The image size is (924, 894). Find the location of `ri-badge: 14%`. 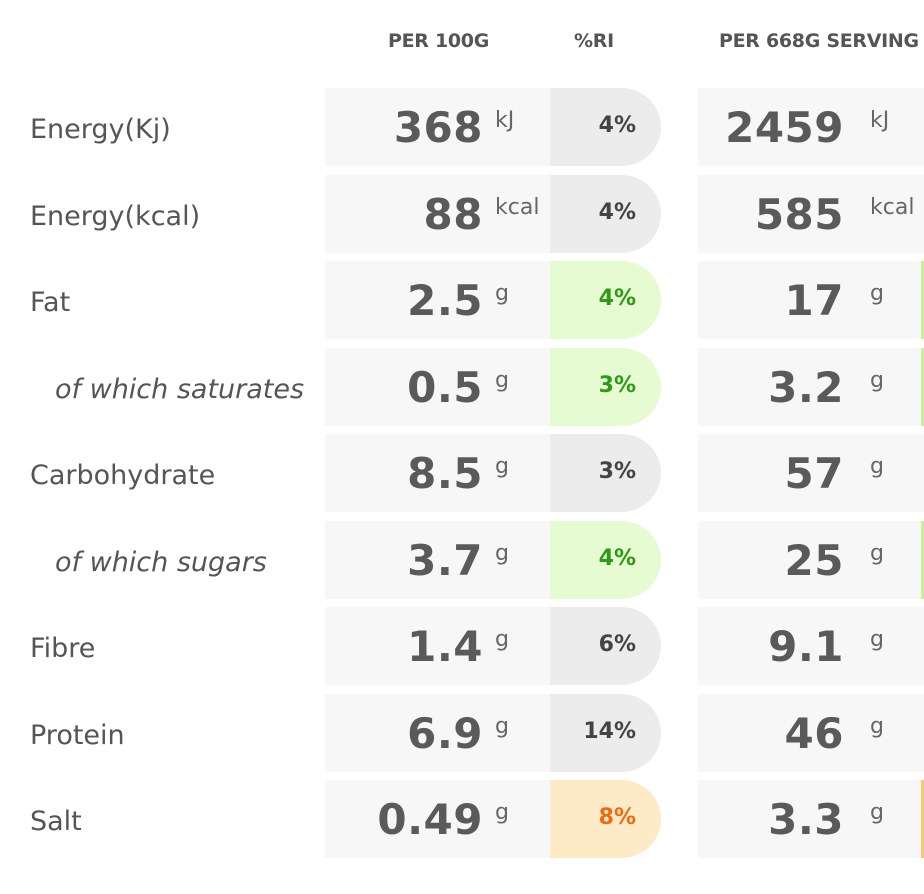

ri-badge: 14% is located at coordinates (605, 732).